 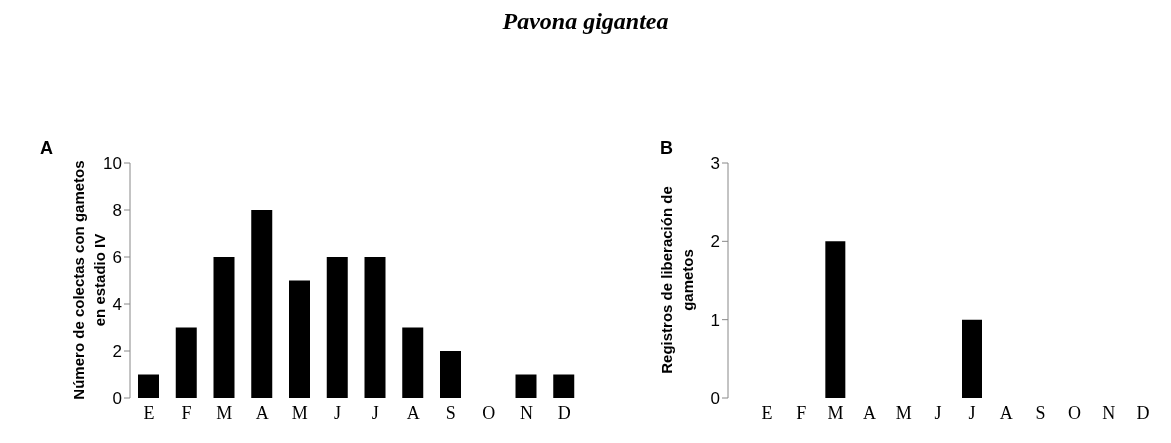 What do you see at coordinates (117, 305) in the screenshot?
I see `y-tick-label: 4` at bounding box center [117, 305].